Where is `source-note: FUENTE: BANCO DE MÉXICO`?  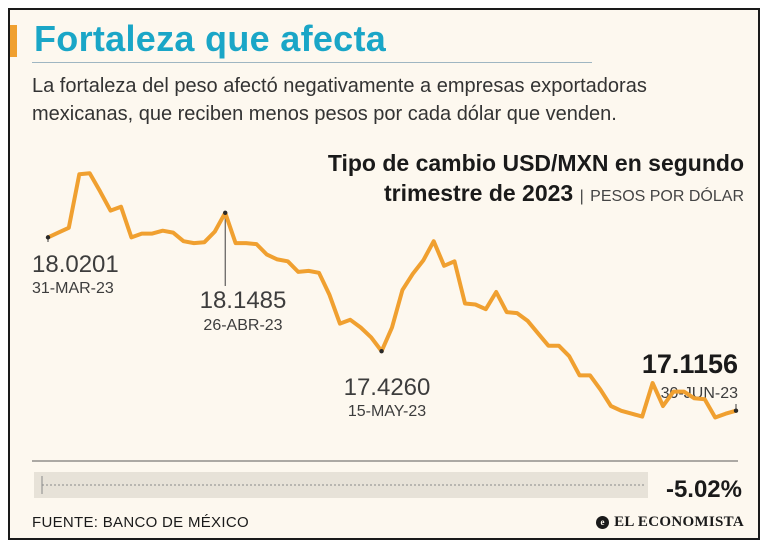 source-note: FUENTE: BANCO DE MÉXICO is located at coordinates (140, 522).